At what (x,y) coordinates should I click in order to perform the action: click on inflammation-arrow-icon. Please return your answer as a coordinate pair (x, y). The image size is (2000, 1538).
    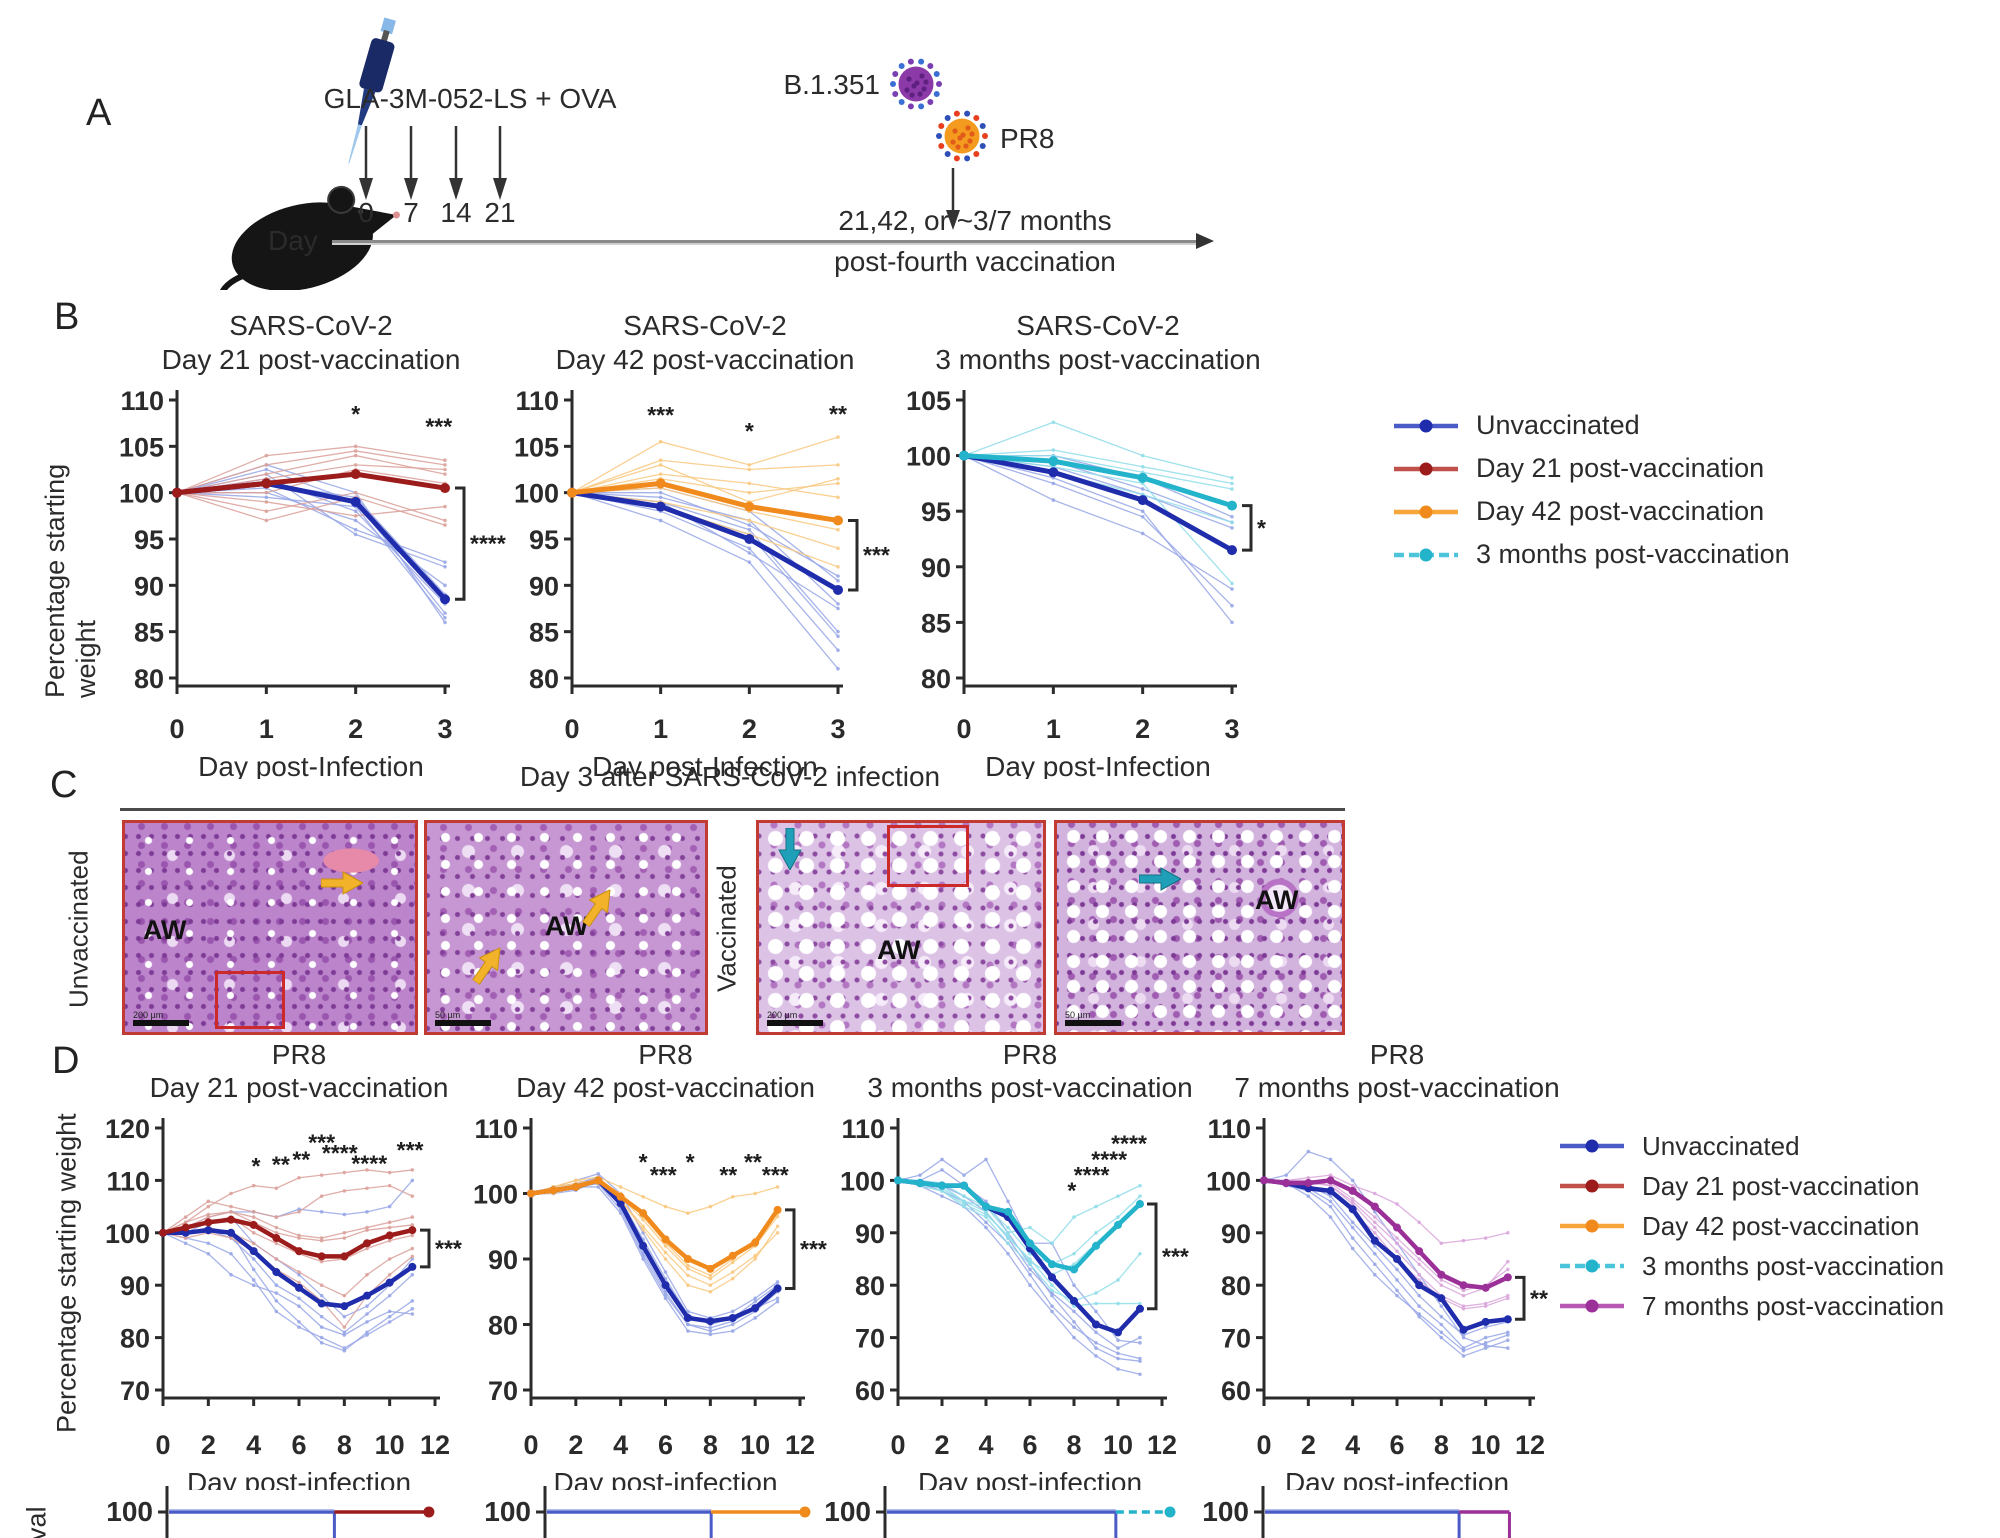
    Looking at the image, I should click on (342, 883).